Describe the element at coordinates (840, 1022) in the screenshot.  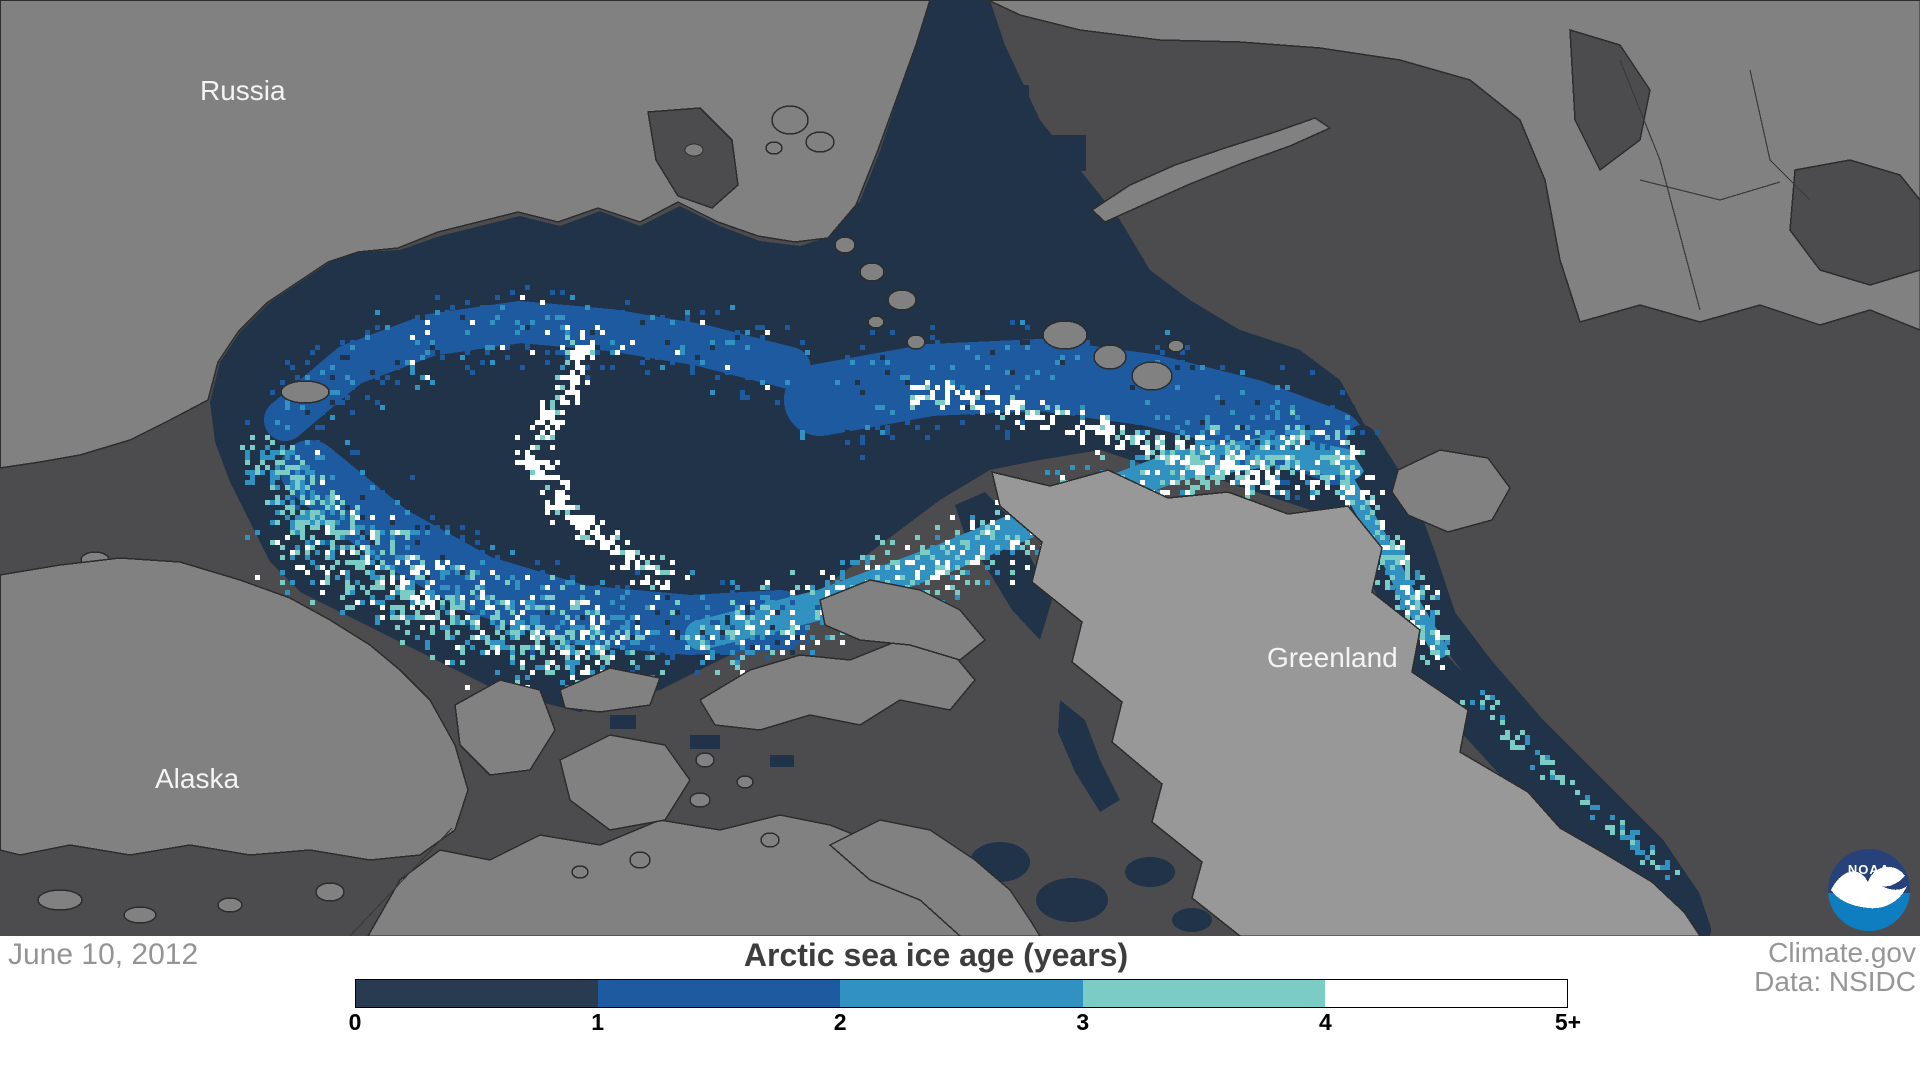
I see `legend-tick: 2` at that location.